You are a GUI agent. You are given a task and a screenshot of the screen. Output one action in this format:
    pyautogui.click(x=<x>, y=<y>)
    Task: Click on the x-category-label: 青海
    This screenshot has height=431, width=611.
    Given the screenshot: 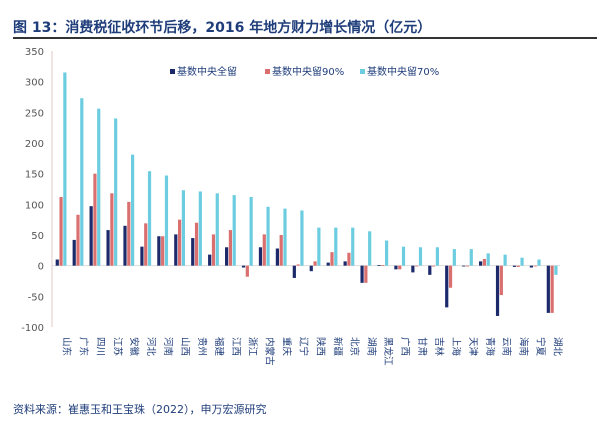 What is the action you would take?
    pyautogui.click(x=490, y=347)
    